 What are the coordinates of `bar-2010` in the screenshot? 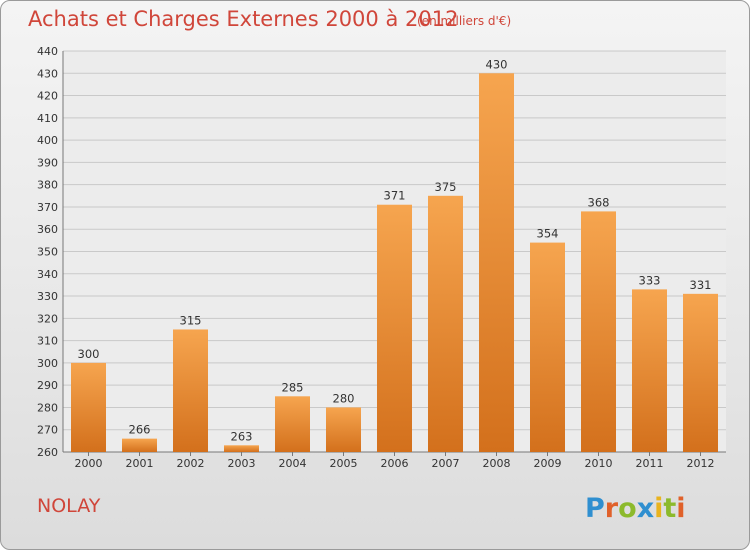 It's located at (598, 331).